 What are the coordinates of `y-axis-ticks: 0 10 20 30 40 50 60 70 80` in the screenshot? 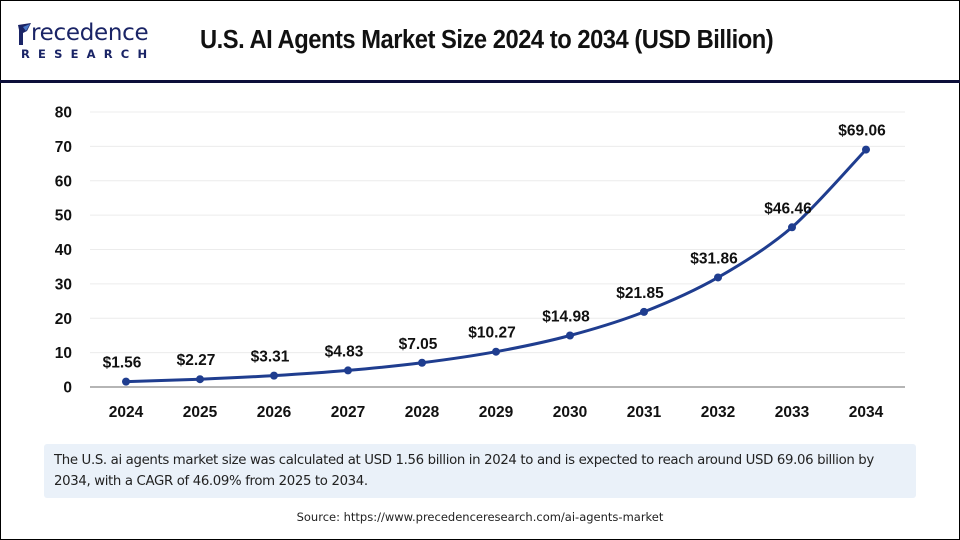 It's located at (63, 251).